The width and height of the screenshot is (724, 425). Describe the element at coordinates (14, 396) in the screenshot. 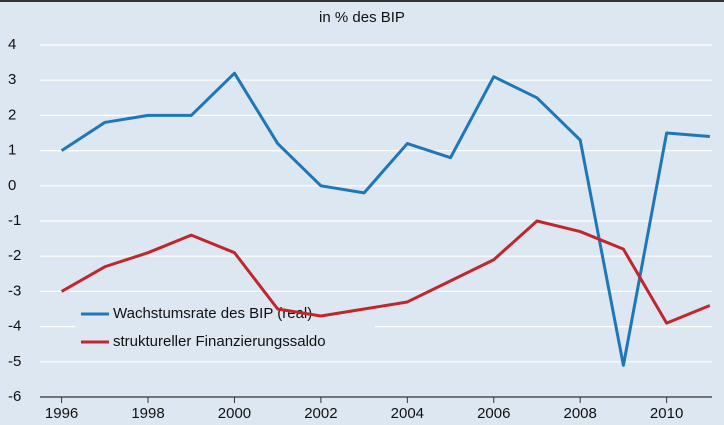

I see `y-tick-label: -6` at that location.